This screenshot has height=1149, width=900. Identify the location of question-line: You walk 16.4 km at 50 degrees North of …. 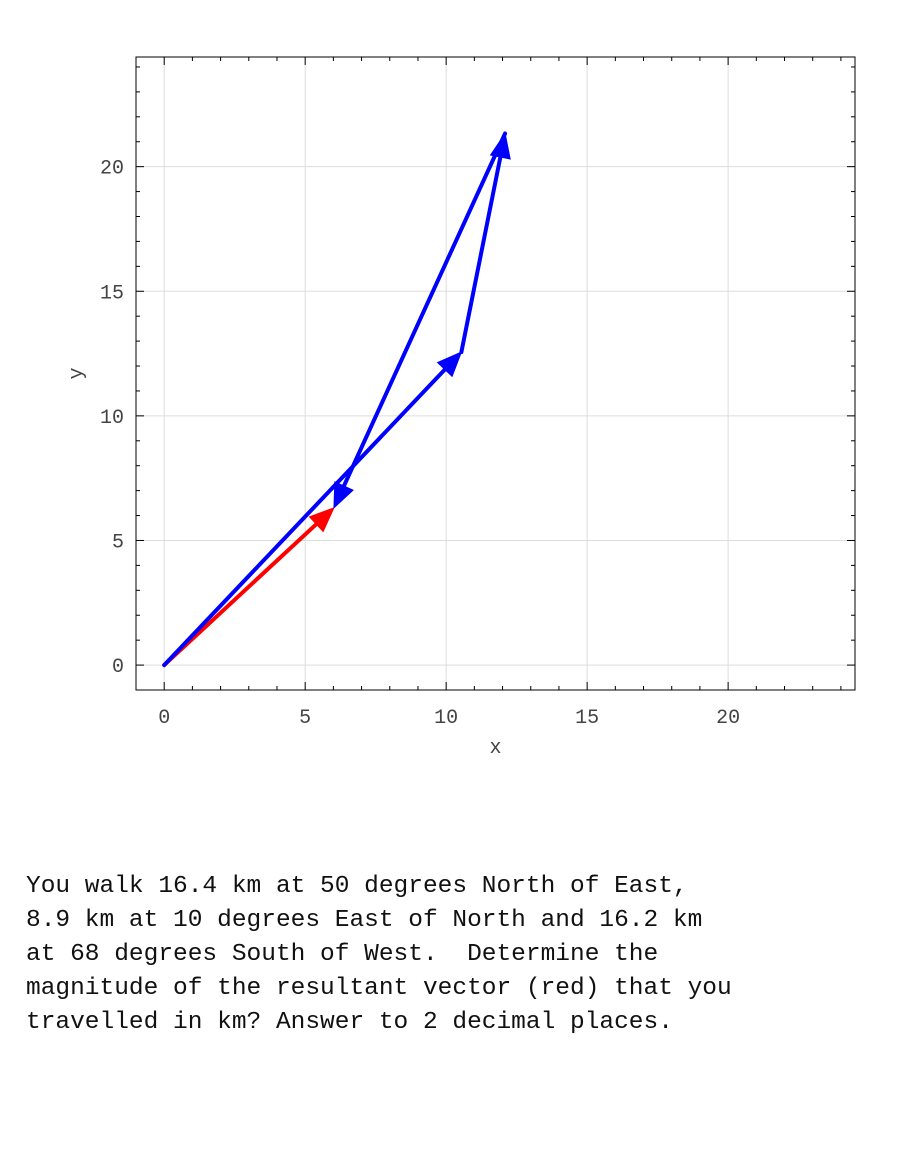
(357, 886).